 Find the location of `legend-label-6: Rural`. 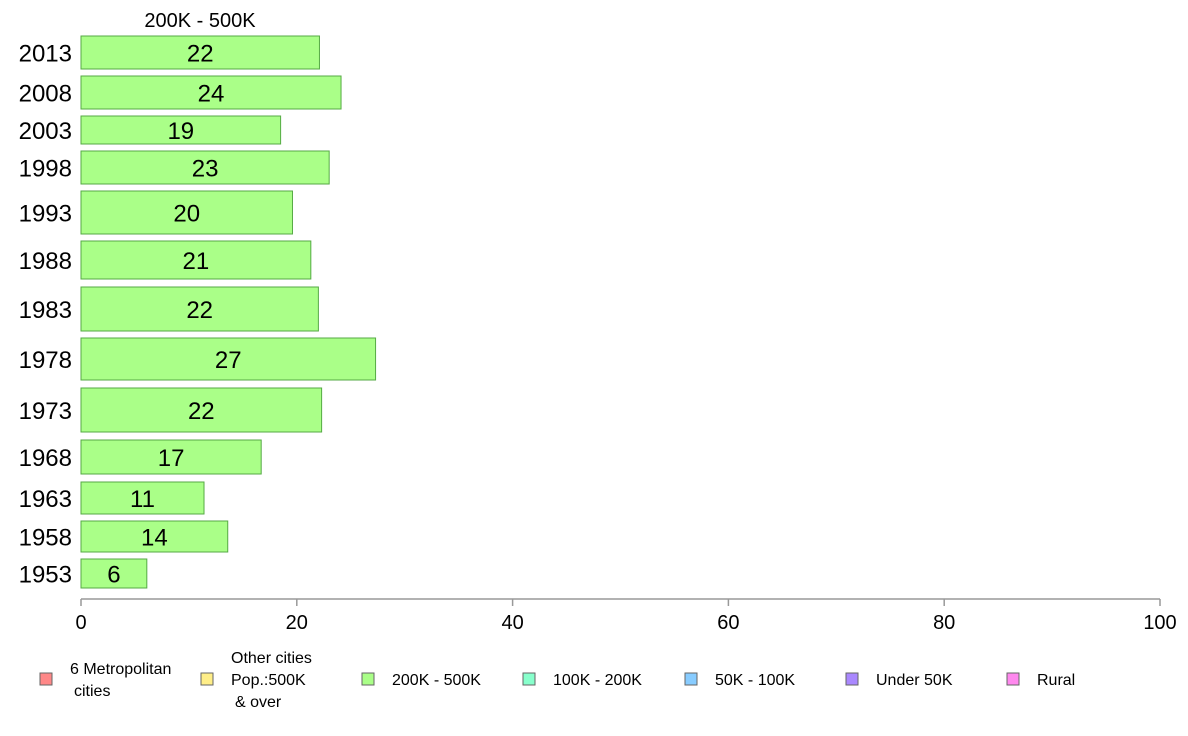

legend-label-6: Rural is located at coordinates (1056, 680).